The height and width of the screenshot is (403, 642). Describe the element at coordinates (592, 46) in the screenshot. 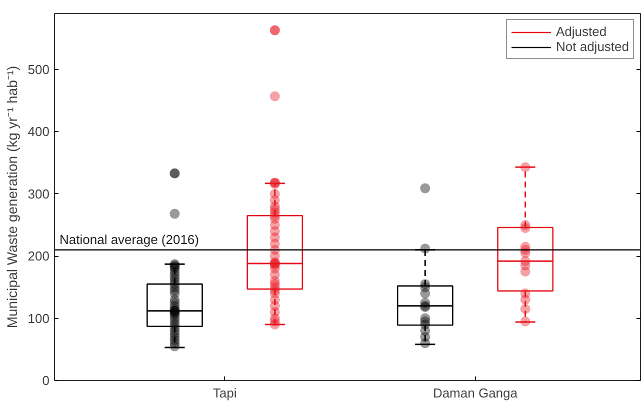

I see `legend-label: Not adjusted` at that location.